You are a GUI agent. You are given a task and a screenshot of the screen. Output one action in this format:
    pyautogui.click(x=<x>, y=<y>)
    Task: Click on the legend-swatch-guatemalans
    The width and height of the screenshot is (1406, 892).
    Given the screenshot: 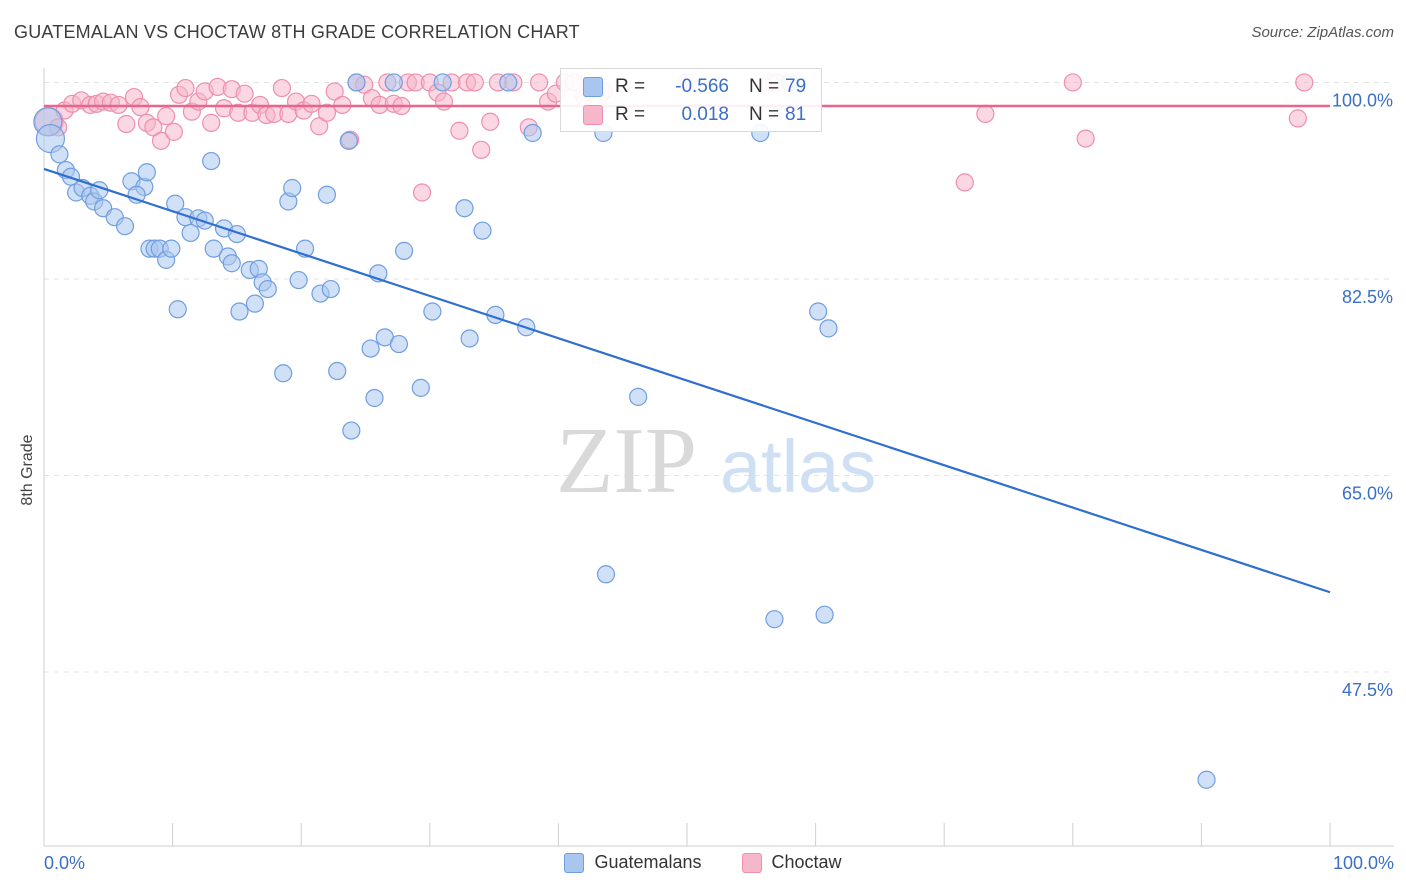 What is the action you would take?
    pyautogui.click(x=574, y=862)
    